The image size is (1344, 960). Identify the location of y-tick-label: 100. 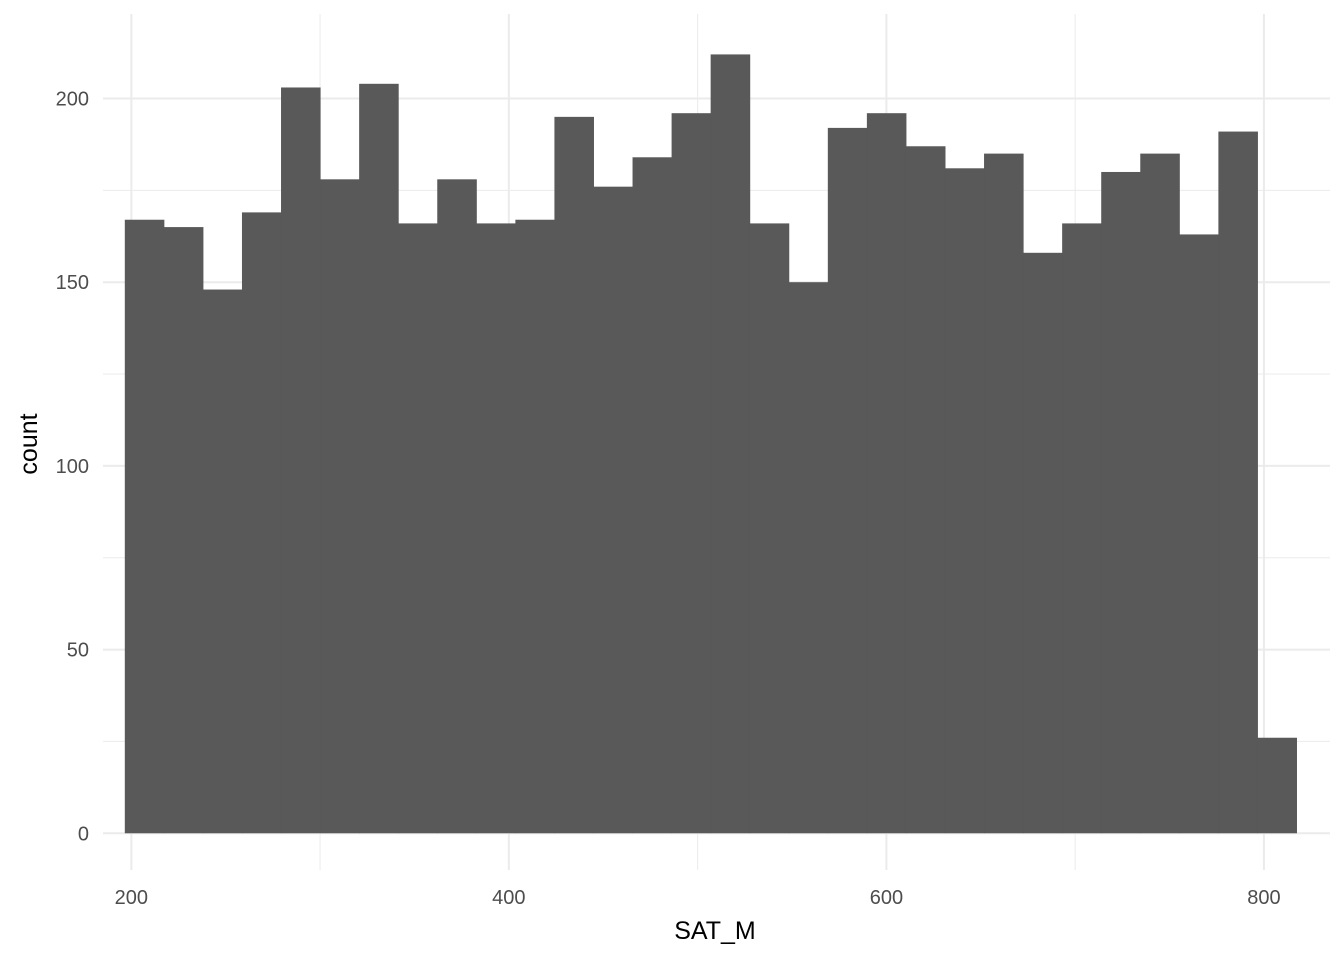
(72, 467).